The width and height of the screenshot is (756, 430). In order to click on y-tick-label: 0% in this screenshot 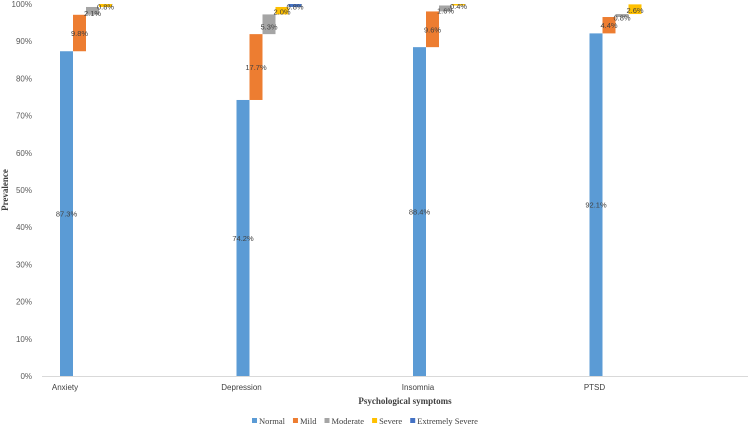, I will do `click(26, 376)`.